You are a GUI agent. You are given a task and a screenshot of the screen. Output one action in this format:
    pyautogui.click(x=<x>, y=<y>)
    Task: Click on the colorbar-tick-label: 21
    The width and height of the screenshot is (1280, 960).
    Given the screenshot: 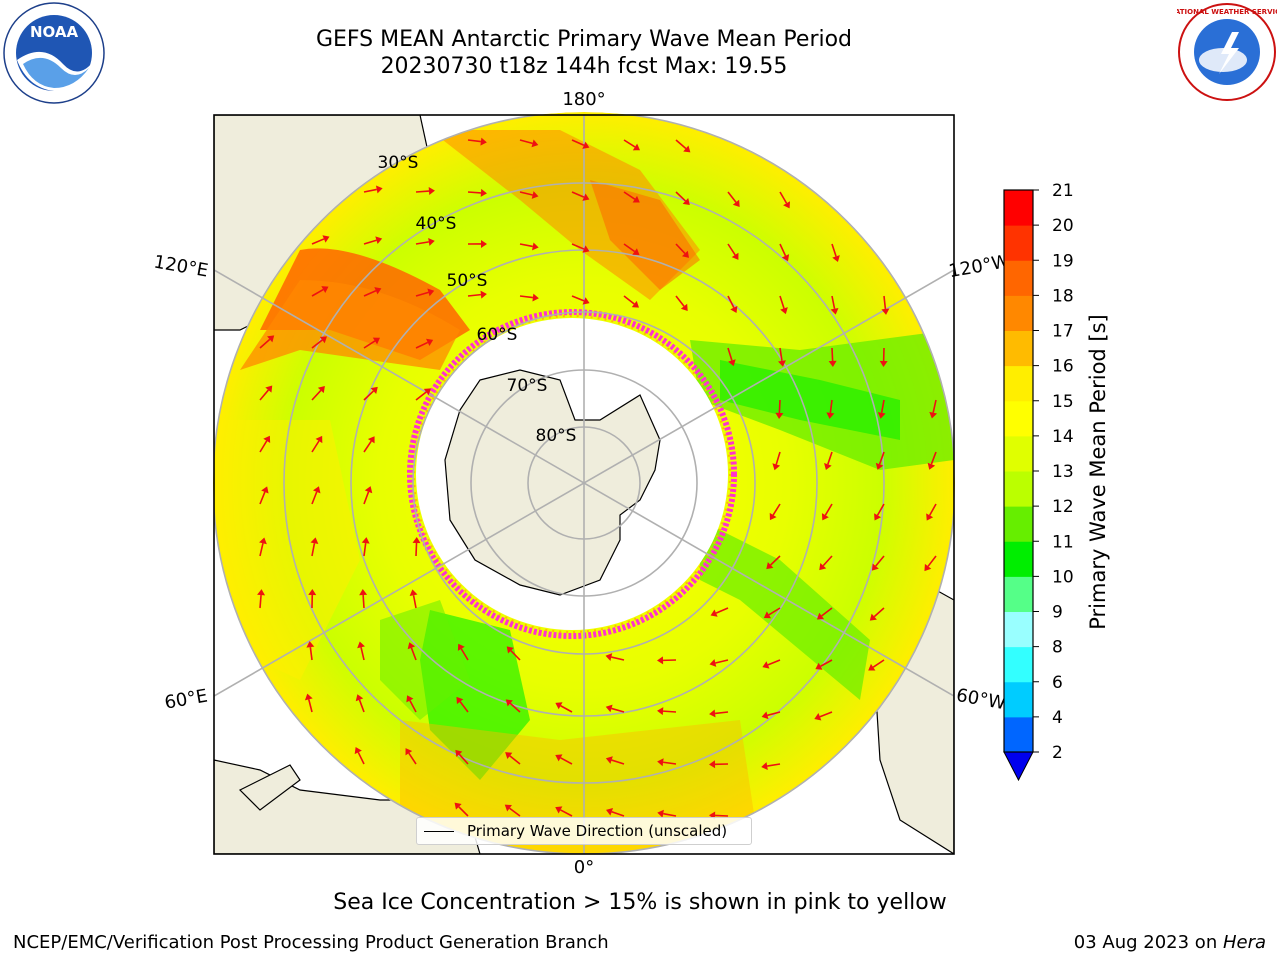 What is the action you would take?
    pyautogui.click(x=1063, y=191)
    